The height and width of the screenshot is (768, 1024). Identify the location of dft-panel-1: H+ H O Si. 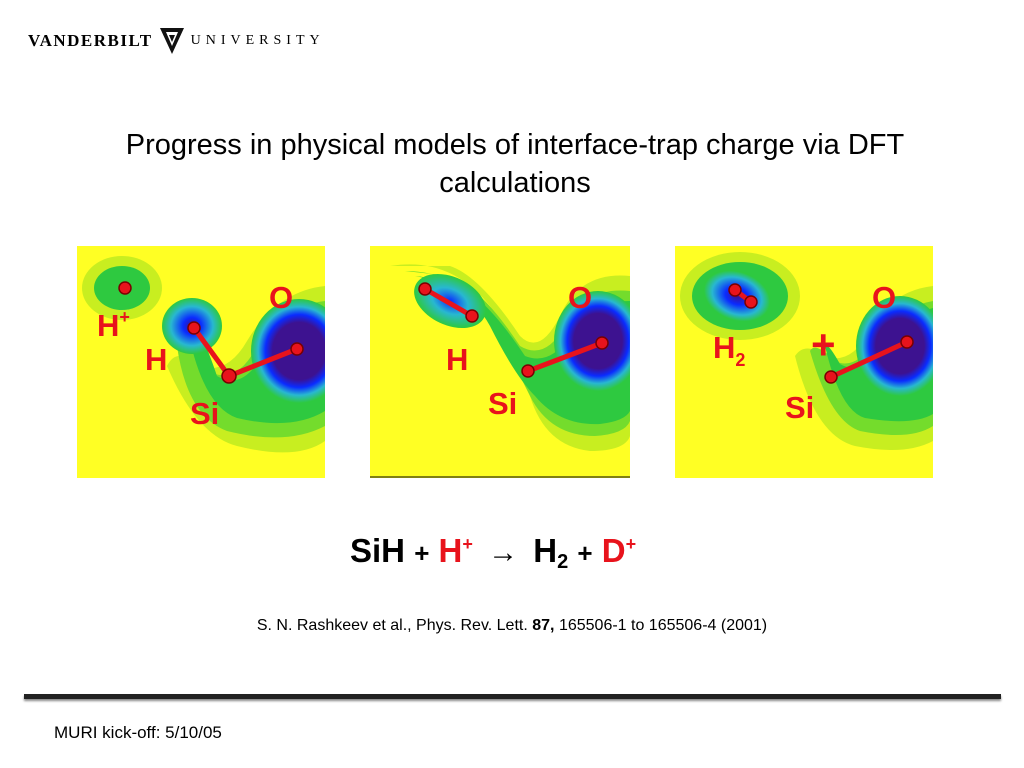
(201, 362).